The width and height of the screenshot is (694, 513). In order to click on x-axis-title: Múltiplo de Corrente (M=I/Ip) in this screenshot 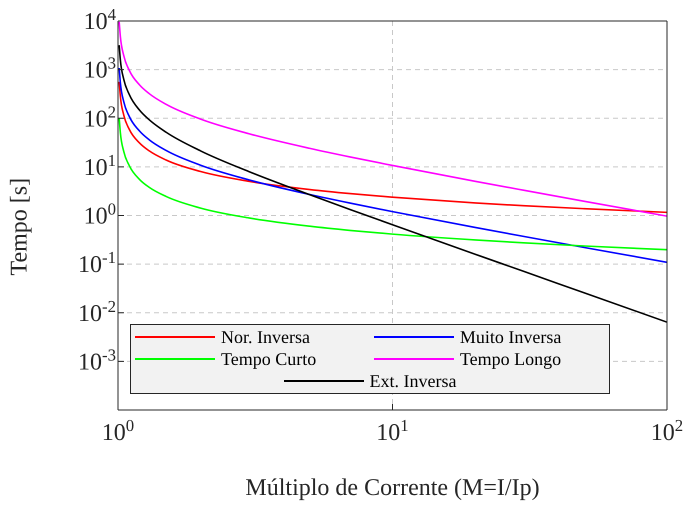, I will do `click(392, 488)`.